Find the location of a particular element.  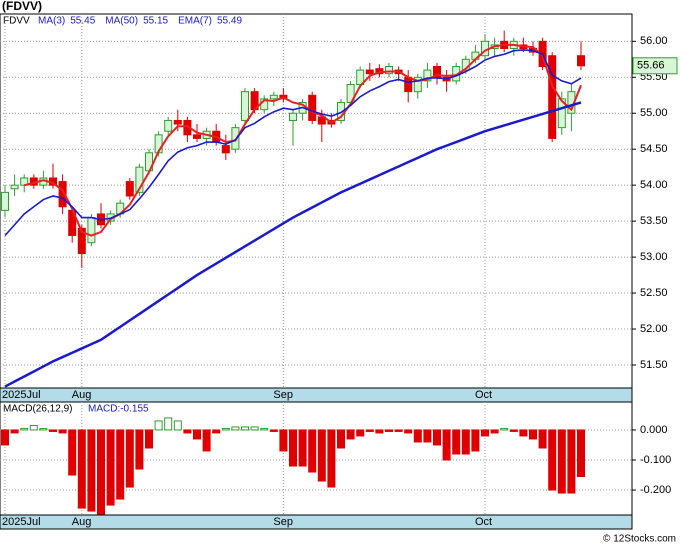

macd-value: MACD:-0.155 is located at coordinates (118, 409).